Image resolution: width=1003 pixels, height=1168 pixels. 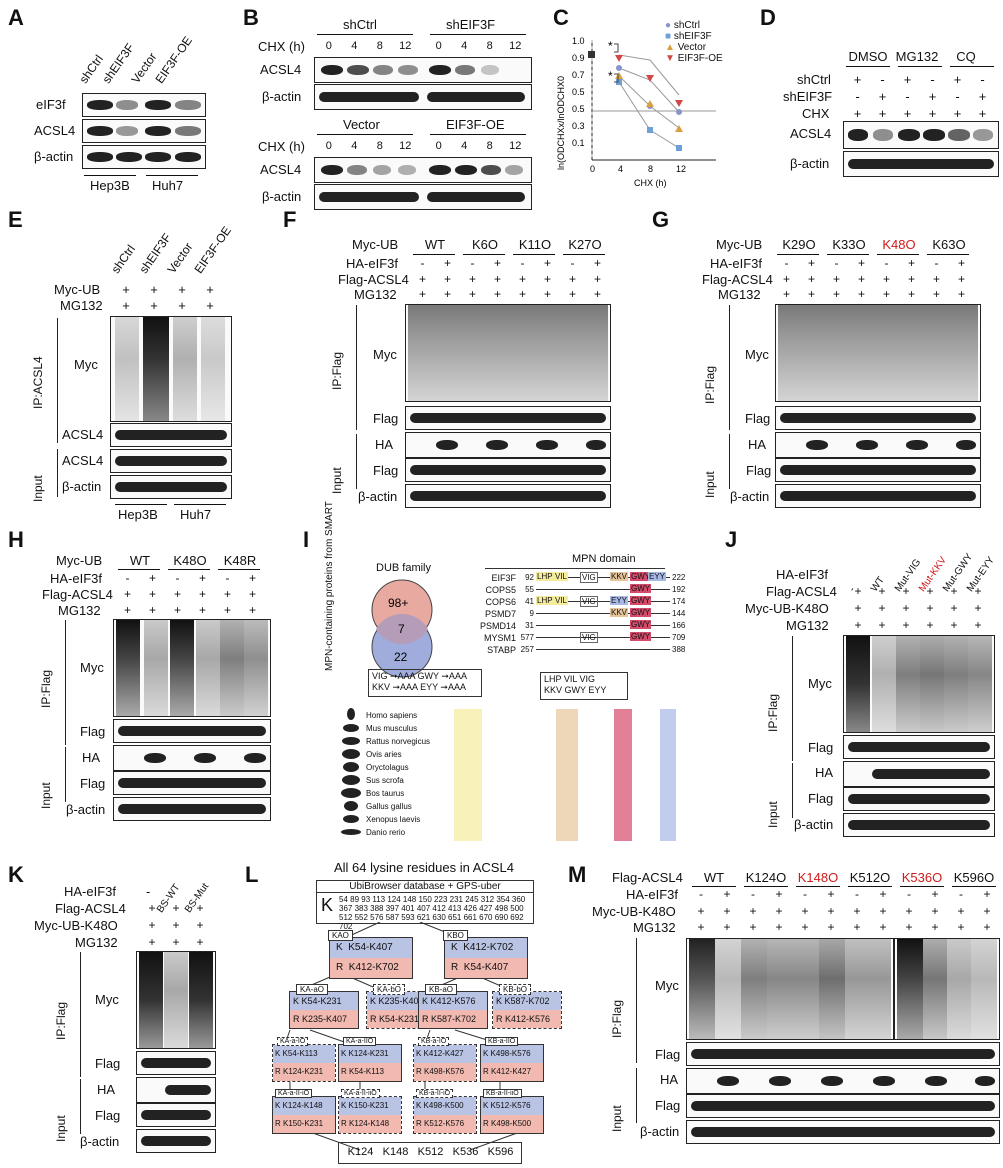 I want to click on organism-silhouettes, so click(x=351, y=771).